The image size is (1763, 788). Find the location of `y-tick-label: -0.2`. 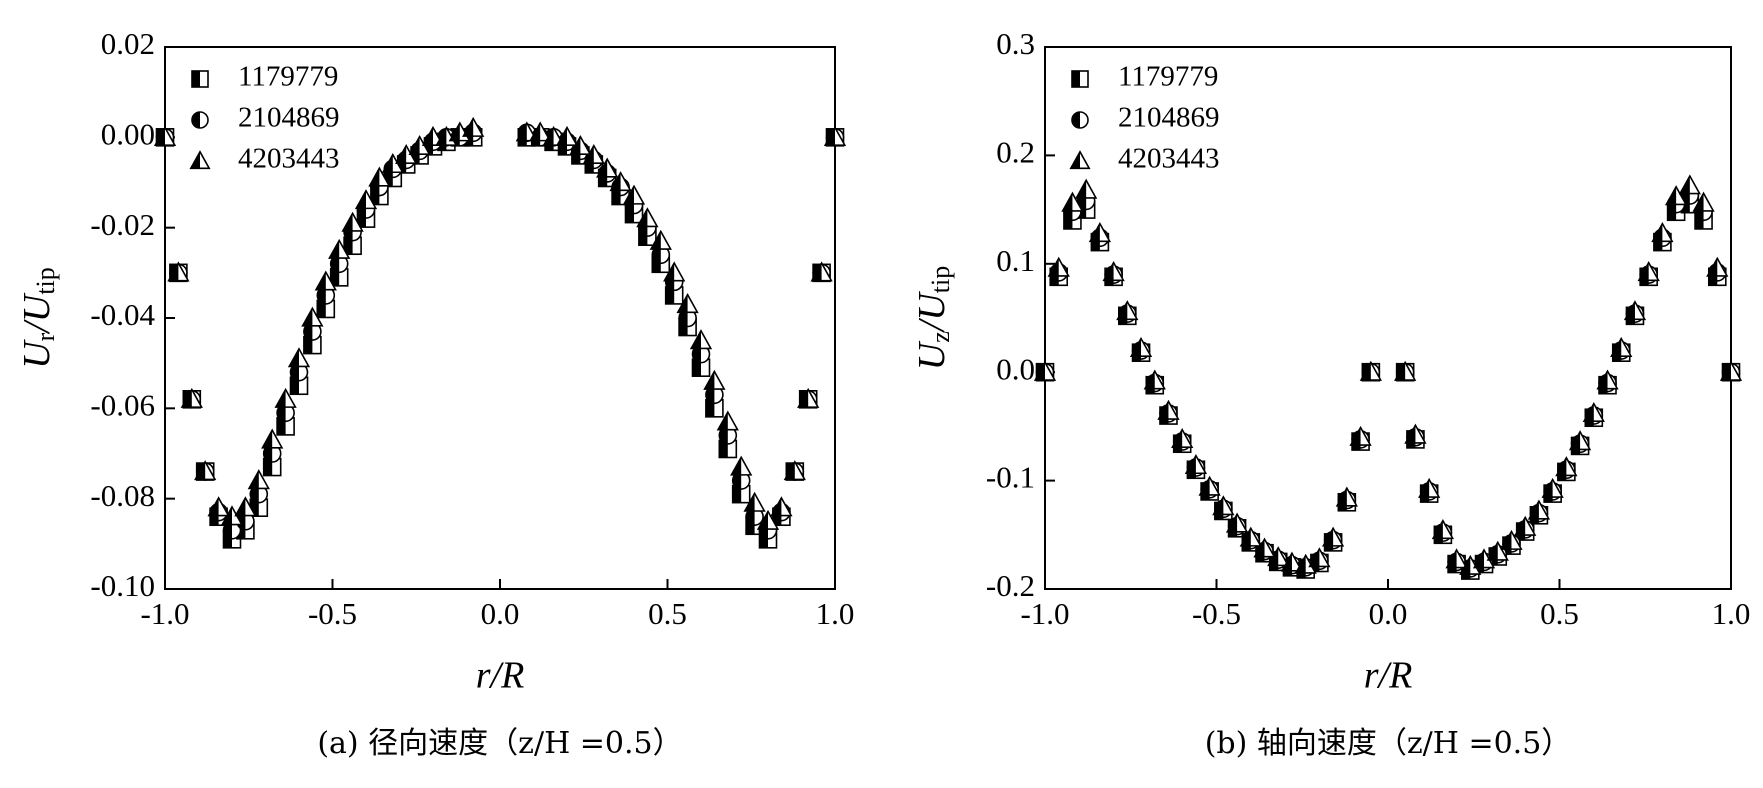

y-tick-label: -0.2 is located at coordinates (1010, 585).